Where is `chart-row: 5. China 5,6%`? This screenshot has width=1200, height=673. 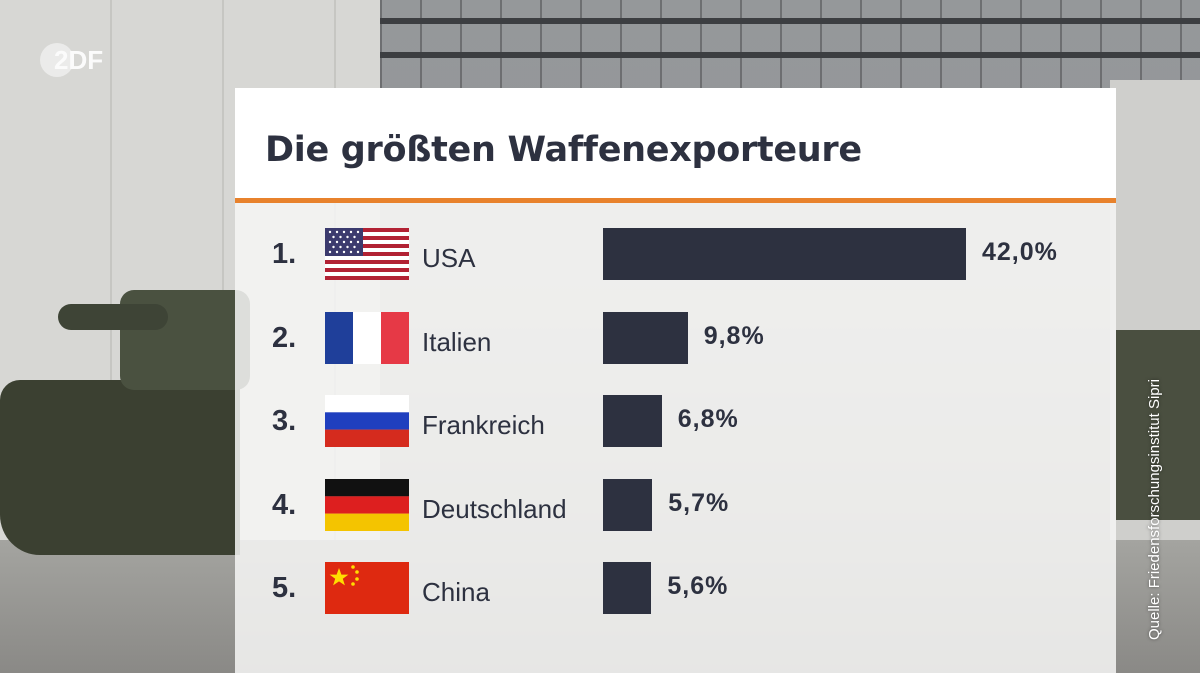 chart-row: 5. China 5,6% is located at coordinates (675, 588).